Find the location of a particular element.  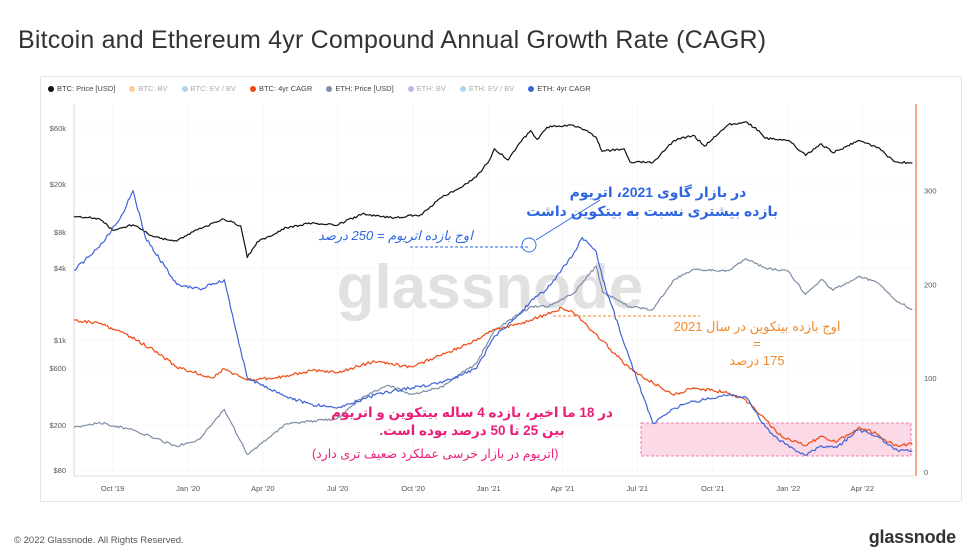

recent-range-highlight is located at coordinates (776, 439).